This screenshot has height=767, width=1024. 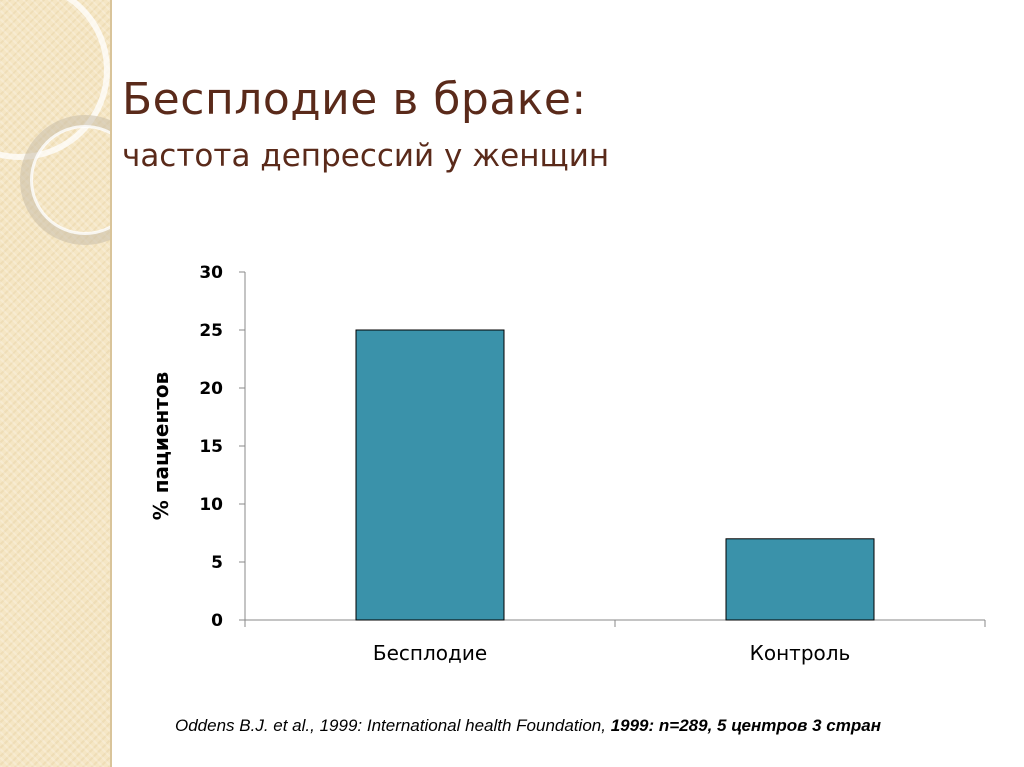 I want to click on y-tick-label: 25, so click(x=211, y=331).